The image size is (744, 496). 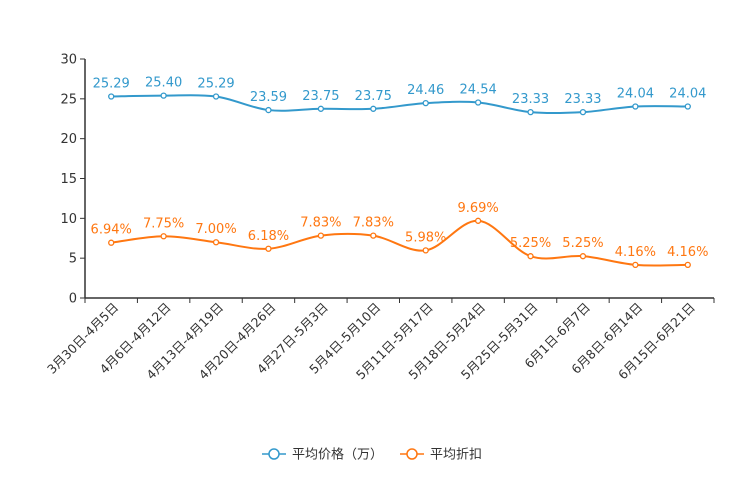 What do you see at coordinates (68, 179) in the screenshot?
I see `y-tick-label: 15` at bounding box center [68, 179].